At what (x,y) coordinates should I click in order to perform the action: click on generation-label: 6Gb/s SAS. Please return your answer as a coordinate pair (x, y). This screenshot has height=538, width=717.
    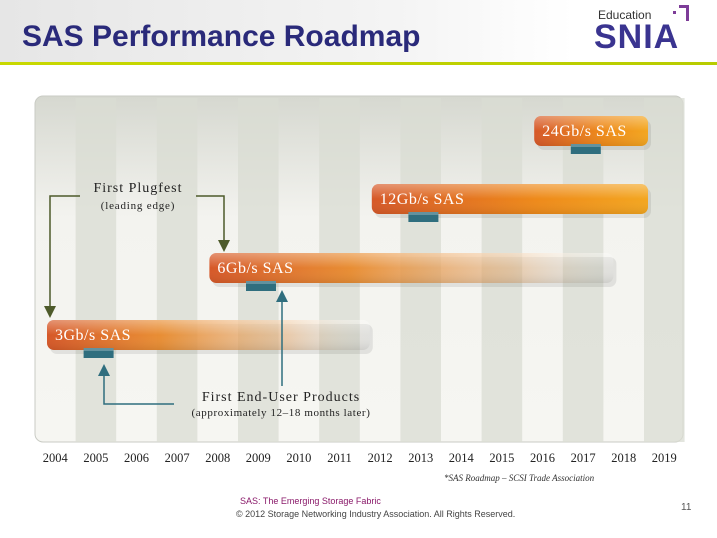
    Looking at the image, I should click on (255, 268).